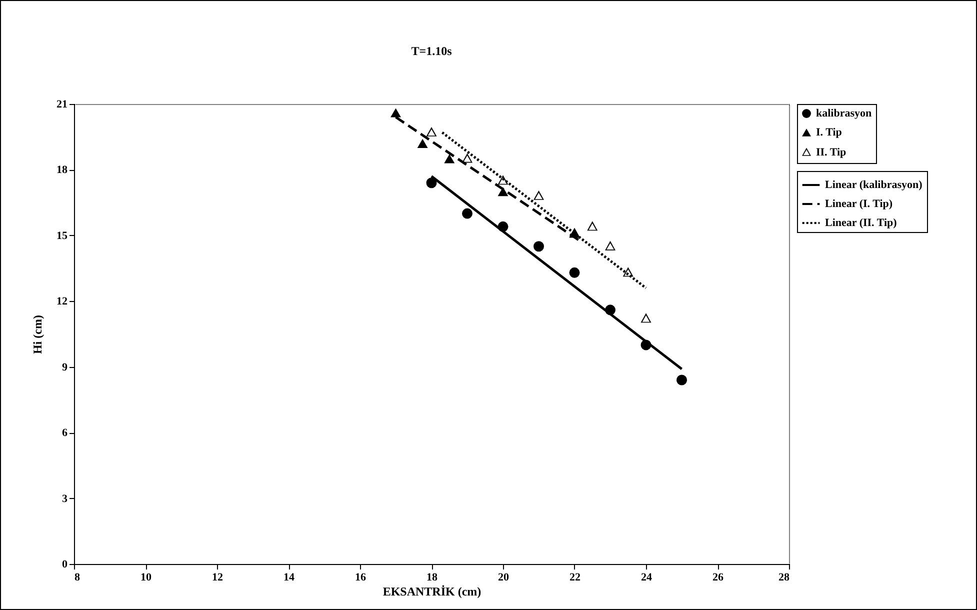 The image size is (977, 610). Describe the element at coordinates (718, 578) in the screenshot. I see `x-tick-label: 26` at that location.